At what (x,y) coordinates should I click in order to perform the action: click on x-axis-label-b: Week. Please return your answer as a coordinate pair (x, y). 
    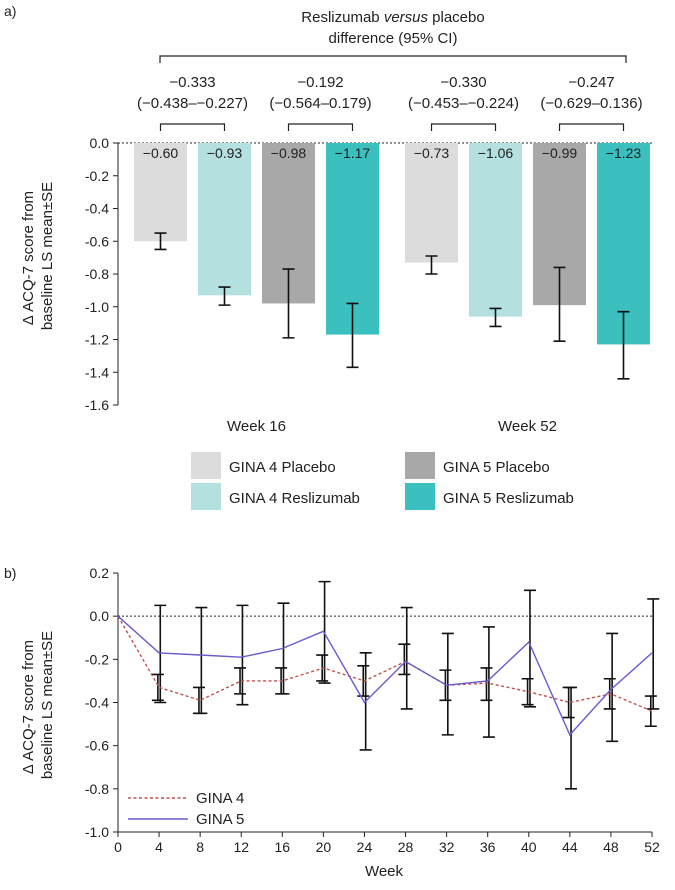
    Looking at the image, I should click on (384, 871).